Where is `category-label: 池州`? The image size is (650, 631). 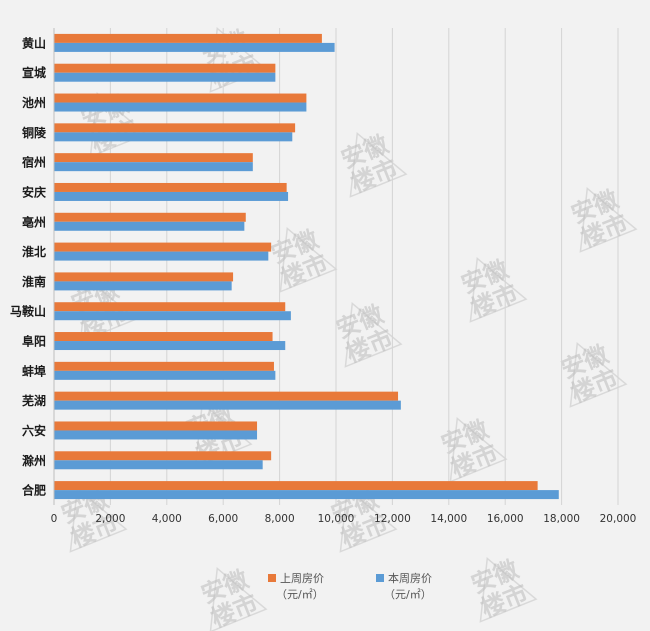 category-label: 池州 is located at coordinates (34, 102).